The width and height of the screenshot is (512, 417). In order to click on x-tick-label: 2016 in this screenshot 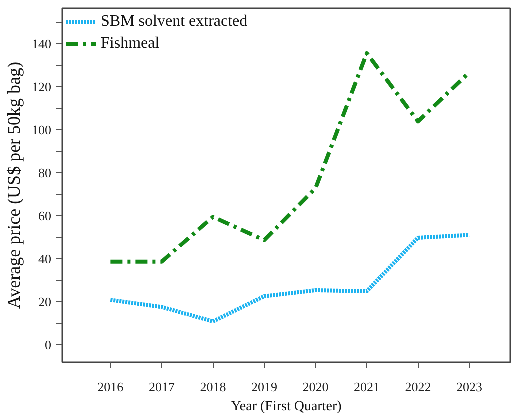, I will do `click(111, 387)`.